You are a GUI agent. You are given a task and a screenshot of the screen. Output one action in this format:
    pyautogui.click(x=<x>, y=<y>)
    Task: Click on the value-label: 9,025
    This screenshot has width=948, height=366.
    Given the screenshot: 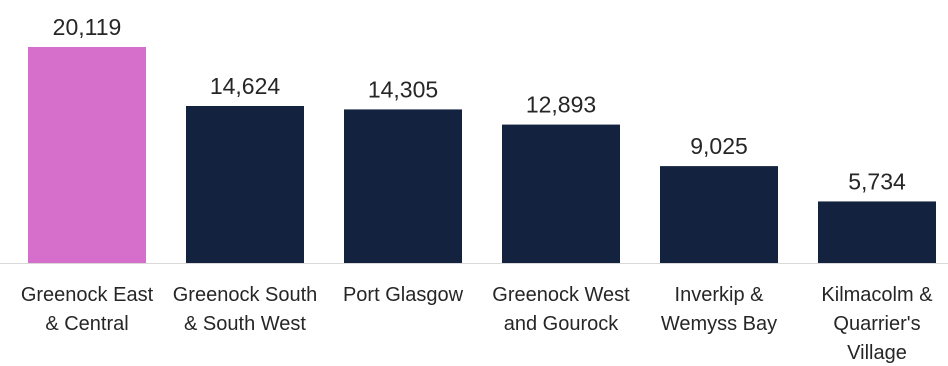 What is the action you would take?
    pyautogui.click(x=719, y=146)
    